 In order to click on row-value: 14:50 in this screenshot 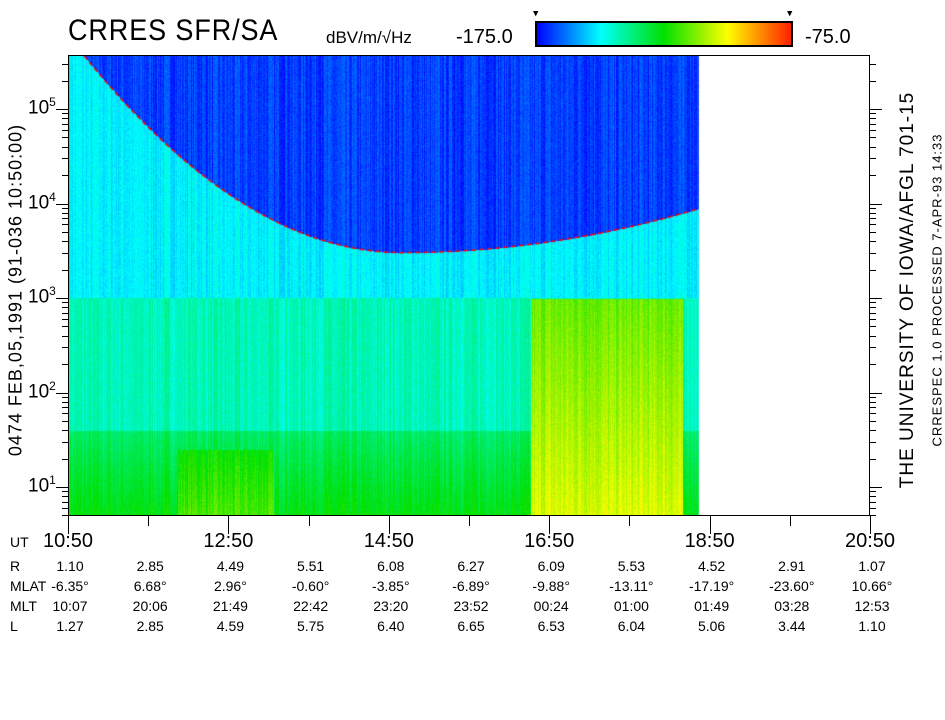, I will do `click(388, 541)`.